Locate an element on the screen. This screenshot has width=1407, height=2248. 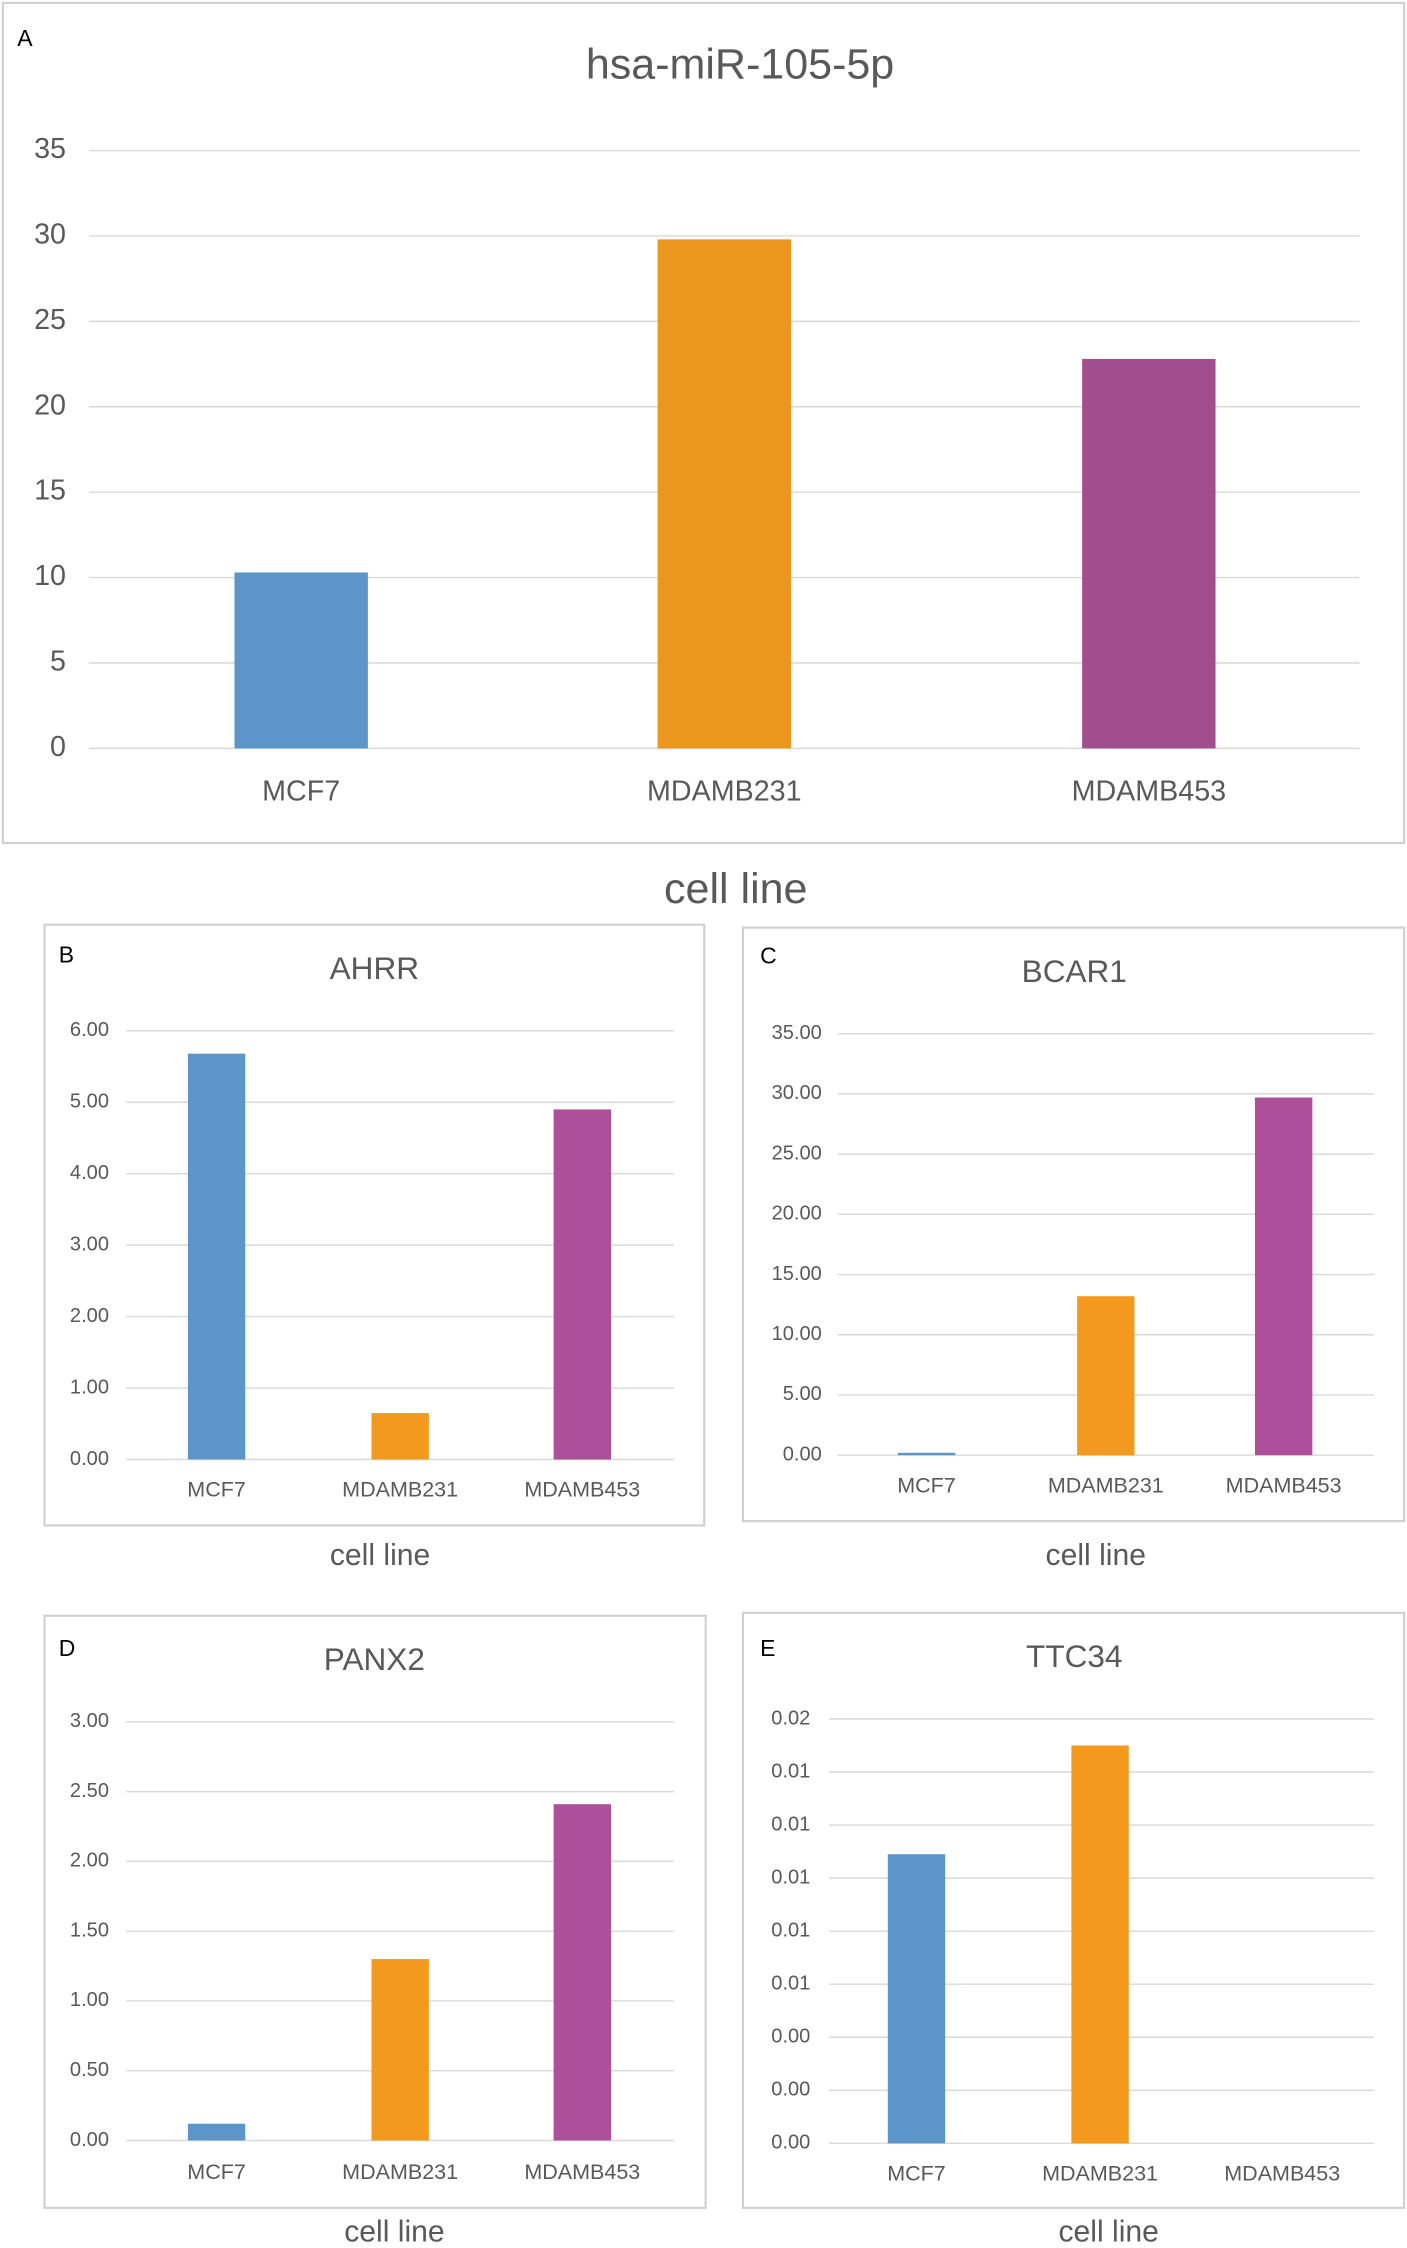
y-tick-label: 15 is located at coordinates (50, 491).